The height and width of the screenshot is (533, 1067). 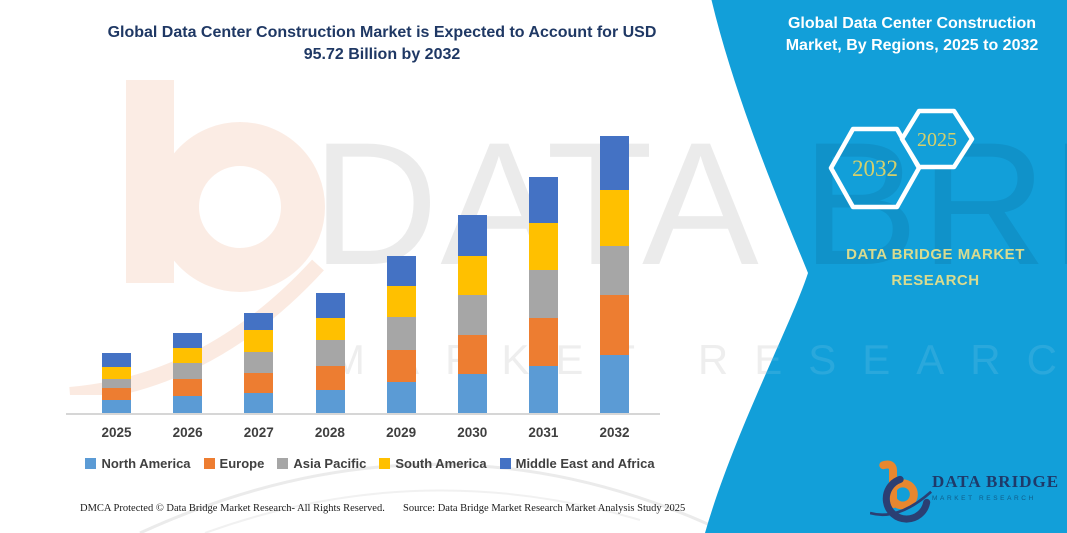 I want to click on bar-segment-2026-middle-east-and-africa, so click(x=188, y=340).